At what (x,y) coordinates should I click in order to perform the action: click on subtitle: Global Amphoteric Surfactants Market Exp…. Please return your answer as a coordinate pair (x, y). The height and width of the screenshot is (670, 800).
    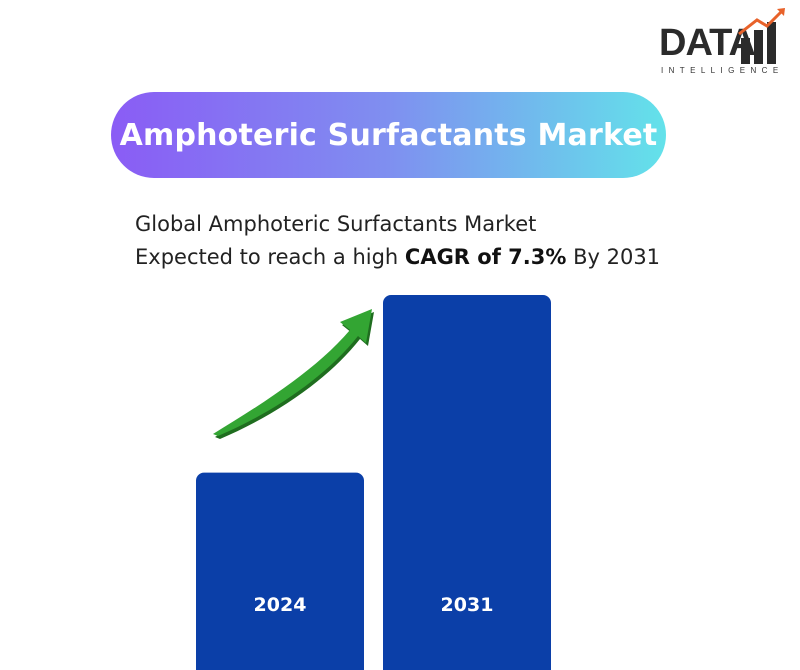
    Looking at the image, I should click on (397, 241).